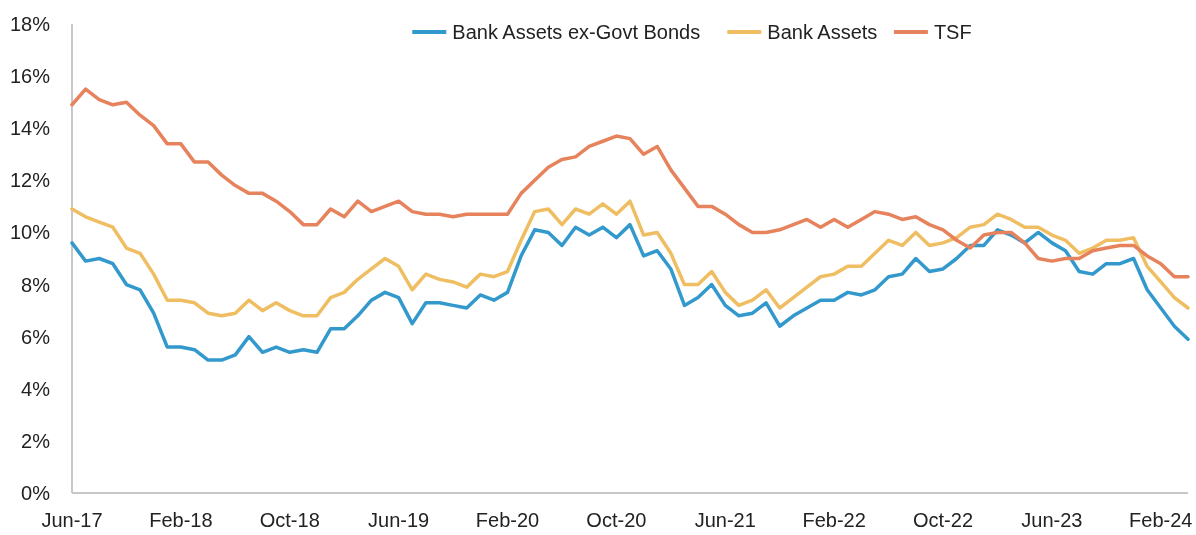  What do you see at coordinates (289, 520) in the screenshot?
I see `x-tick-label: Oct-18` at bounding box center [289, 520].